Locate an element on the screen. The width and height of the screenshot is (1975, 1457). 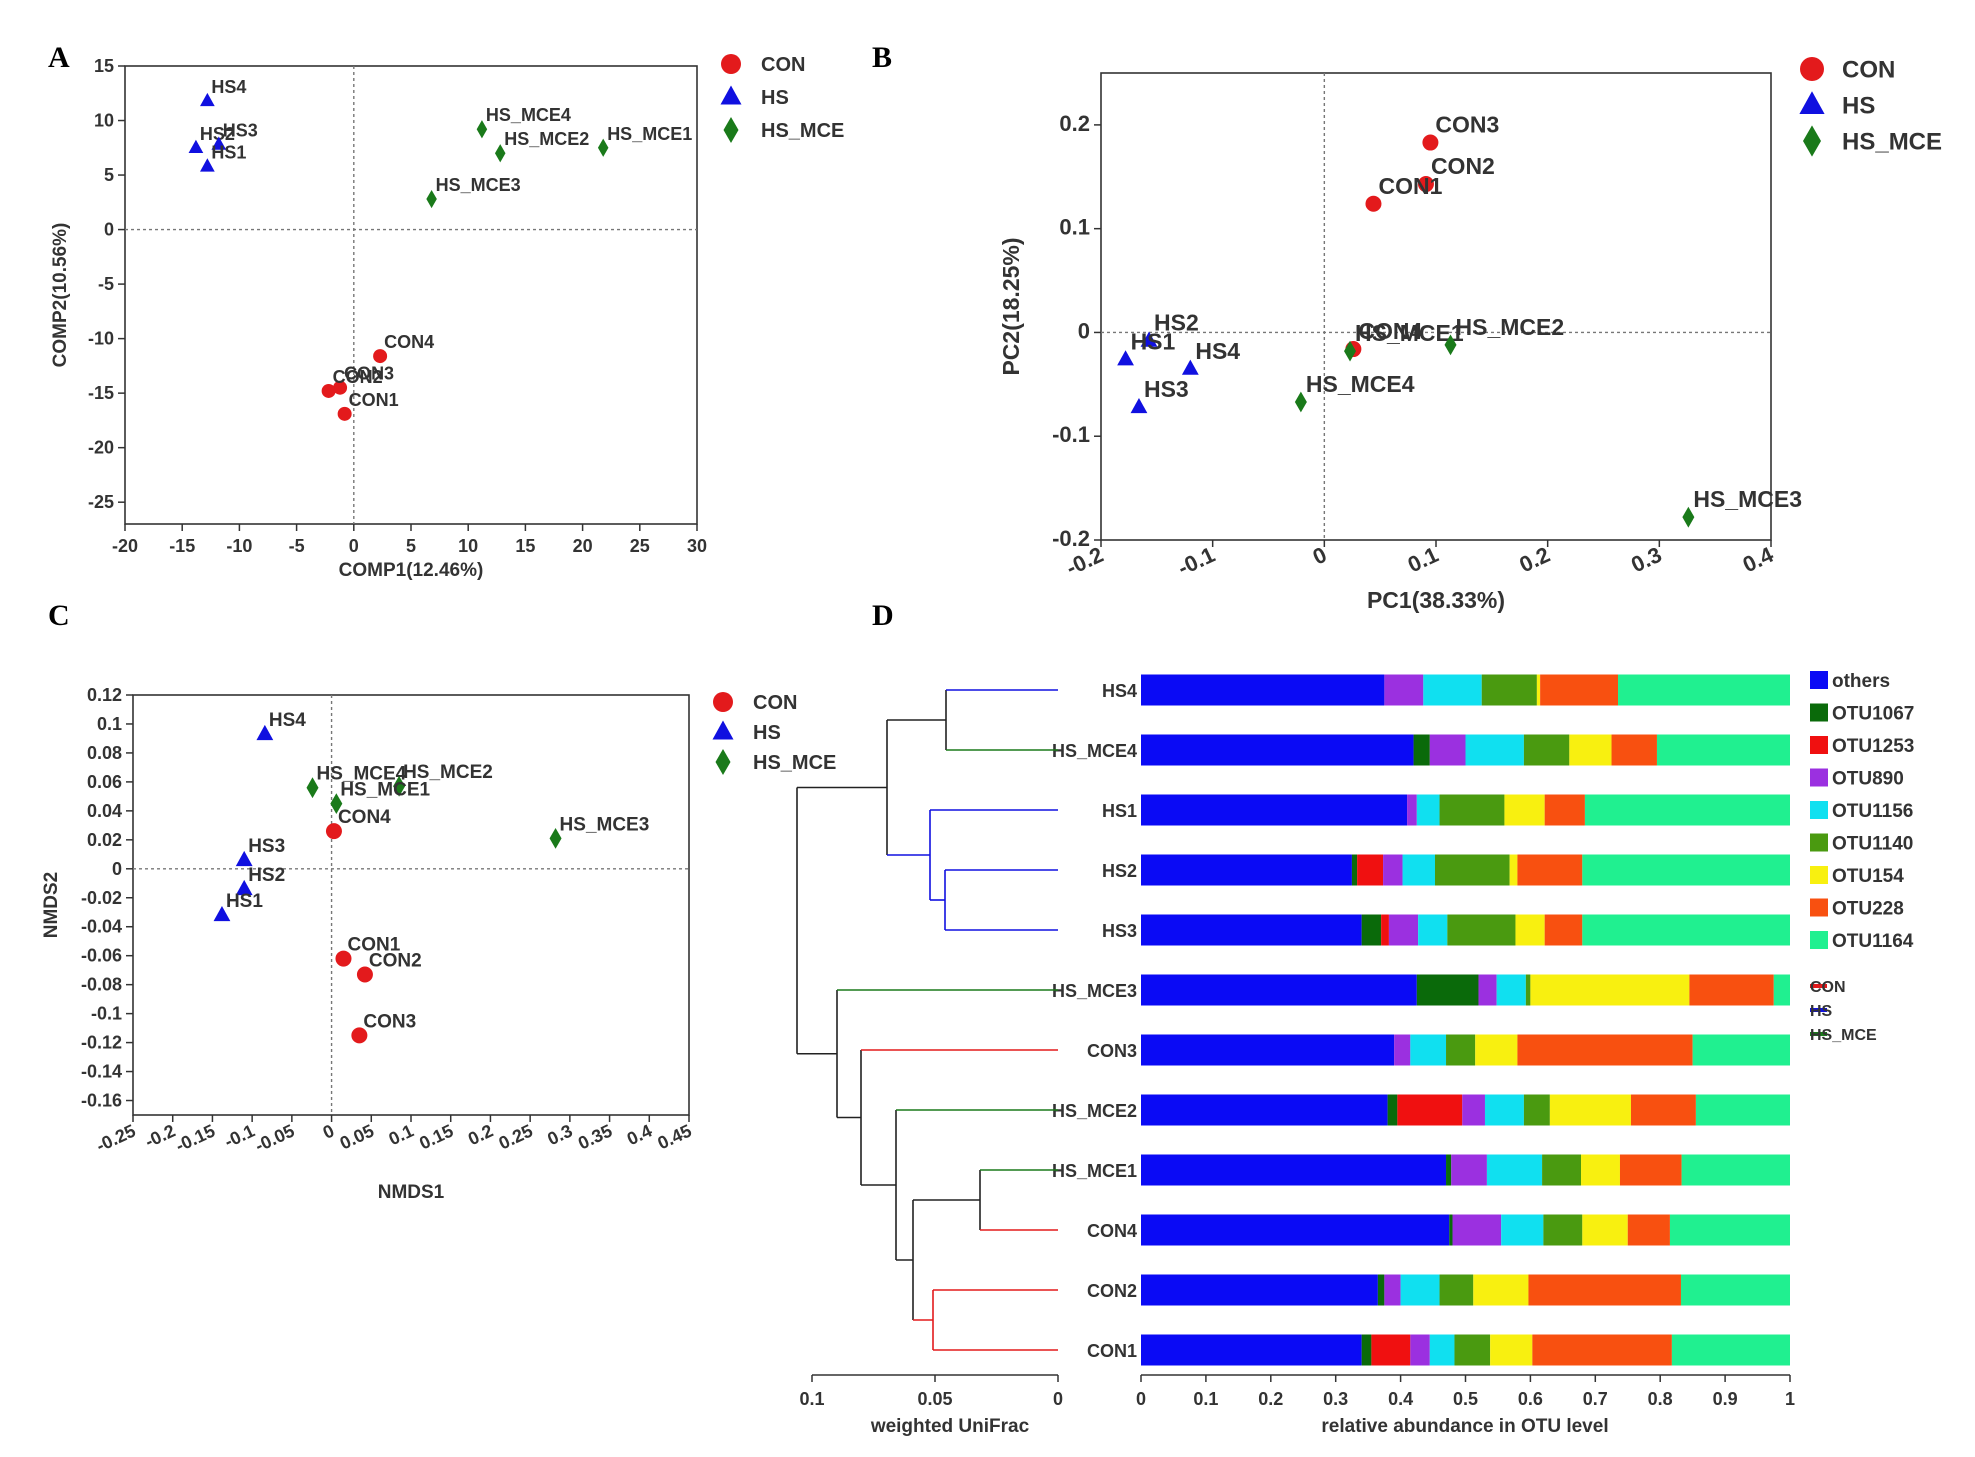
y-tick-label: -0.06 is located at coordinates (101, 956).